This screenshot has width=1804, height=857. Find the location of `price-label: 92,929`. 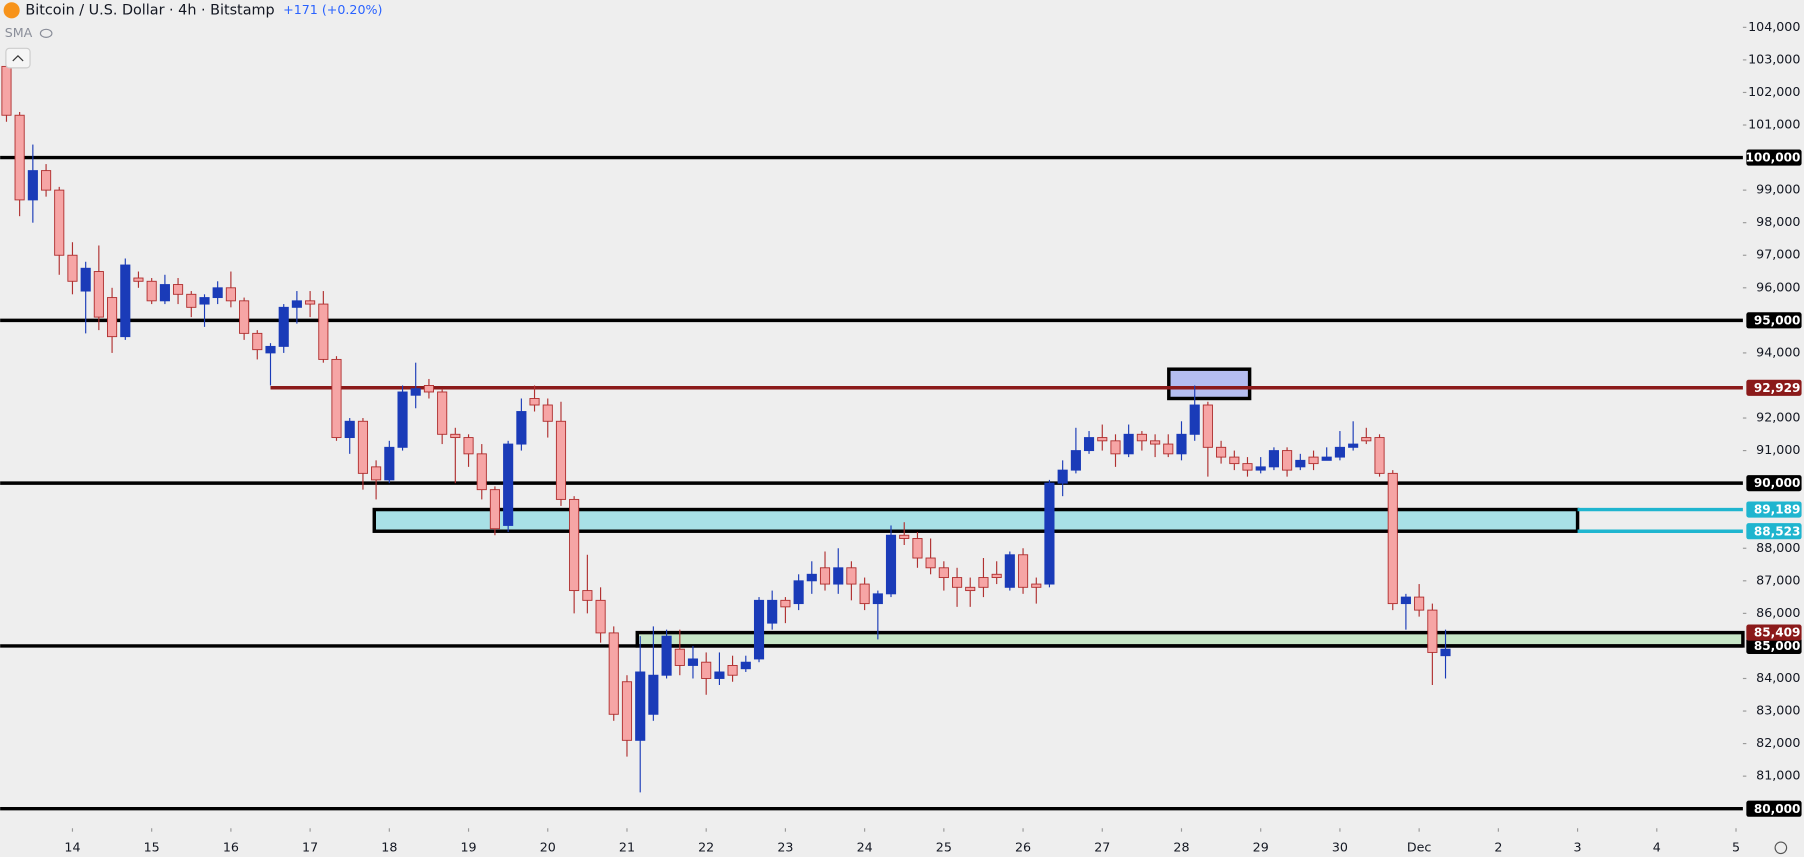

price-label: 92,929 is located at coordinates (1777, 388).